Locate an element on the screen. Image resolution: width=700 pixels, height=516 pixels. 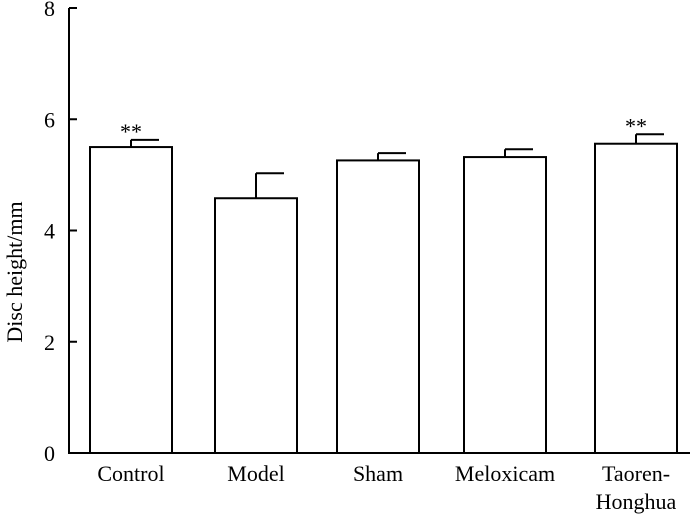
y-axis-ticks: 0 2 4 6 8 is located at coordinates (60, 233).